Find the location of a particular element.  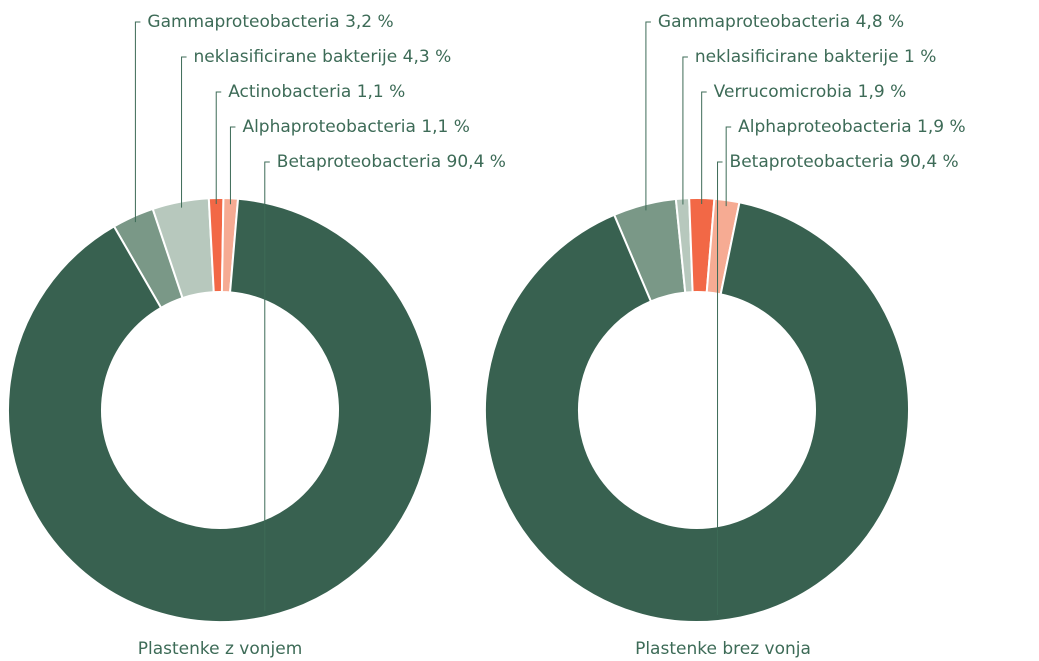

segment-label: Alphaproteobacteria 1,1 % is located at coordinates (355, 127).